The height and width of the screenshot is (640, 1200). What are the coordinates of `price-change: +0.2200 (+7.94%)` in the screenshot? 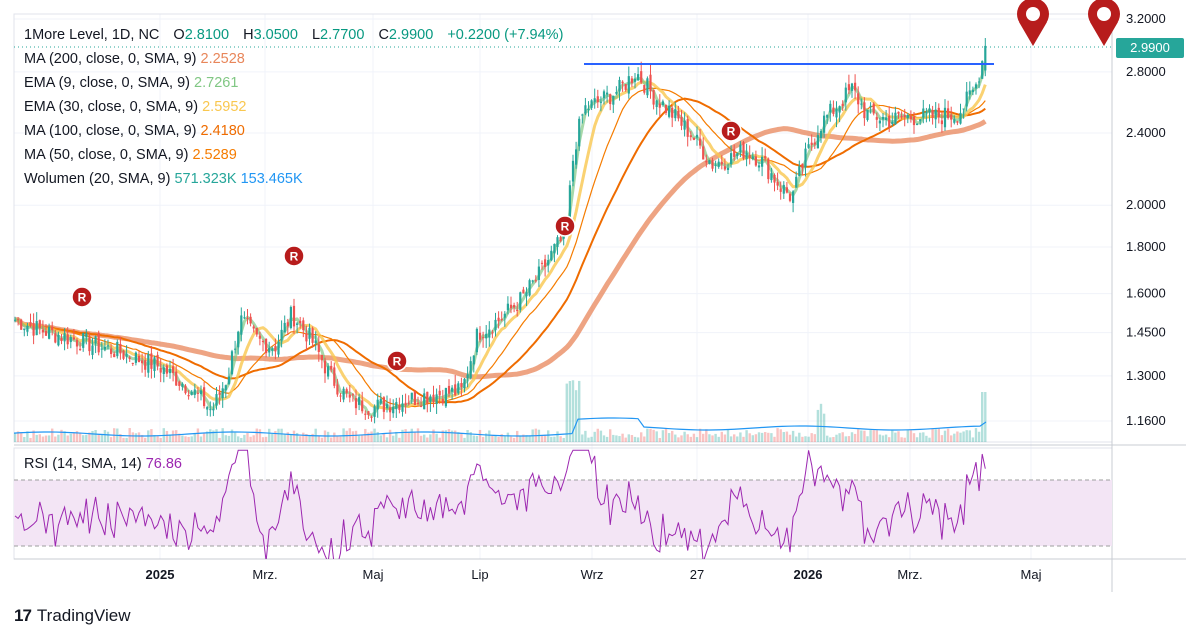 It's located at (505, 35).